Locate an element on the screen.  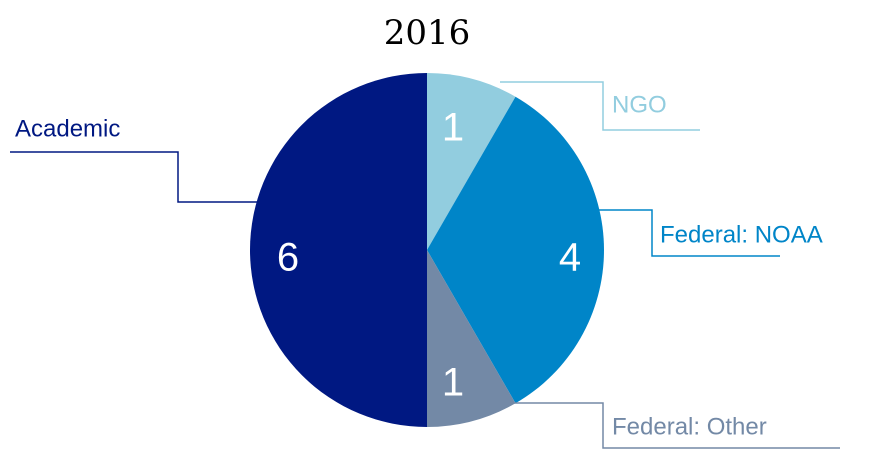
category-label: Federal: Other is located at coordinates (689, 426).